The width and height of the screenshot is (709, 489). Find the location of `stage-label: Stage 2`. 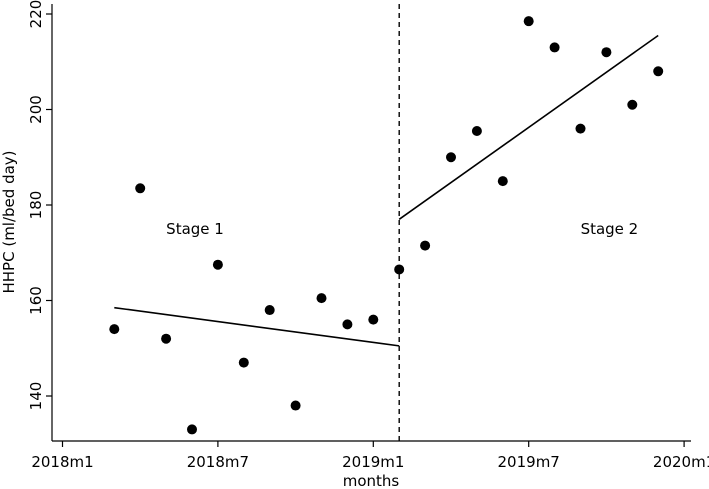

stage-label: Stage 2 is located at coordinates (610, 229).